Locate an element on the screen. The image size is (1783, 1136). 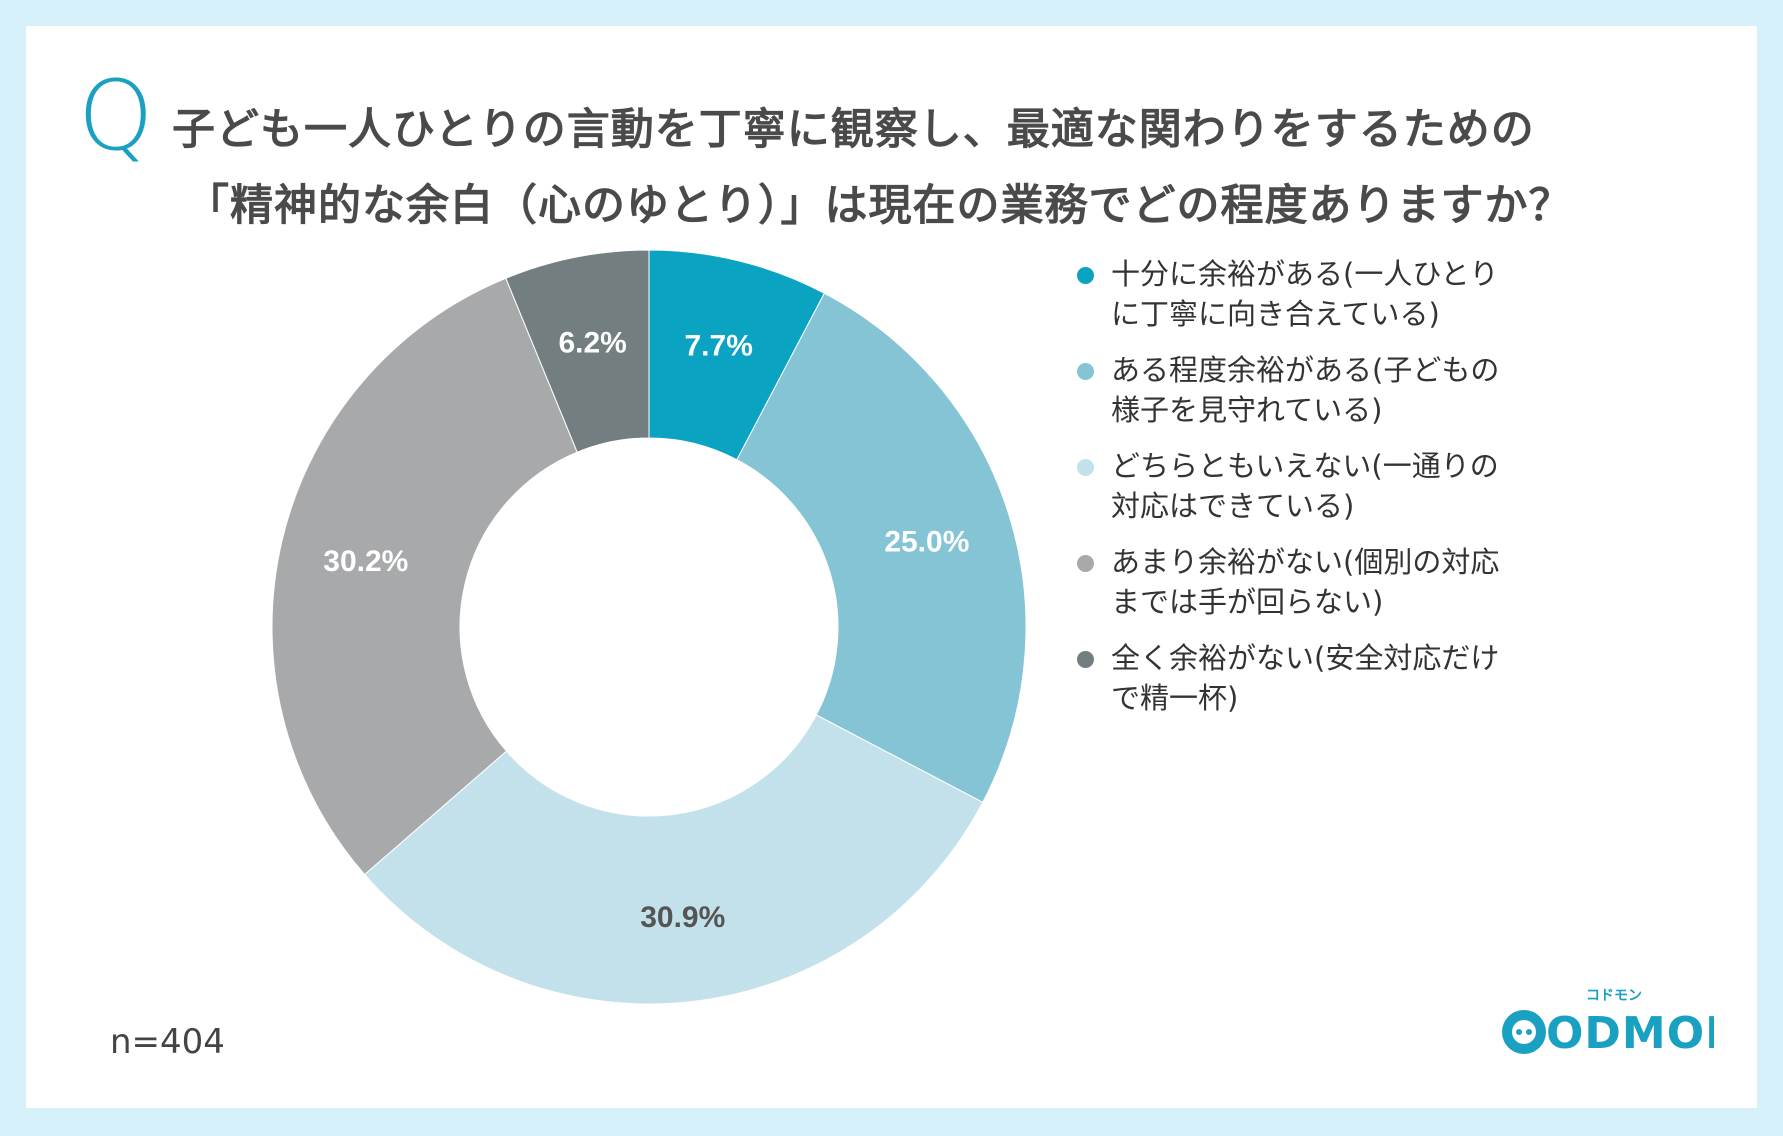
logo-mark-icon is located at coordinates (1524, 1032).